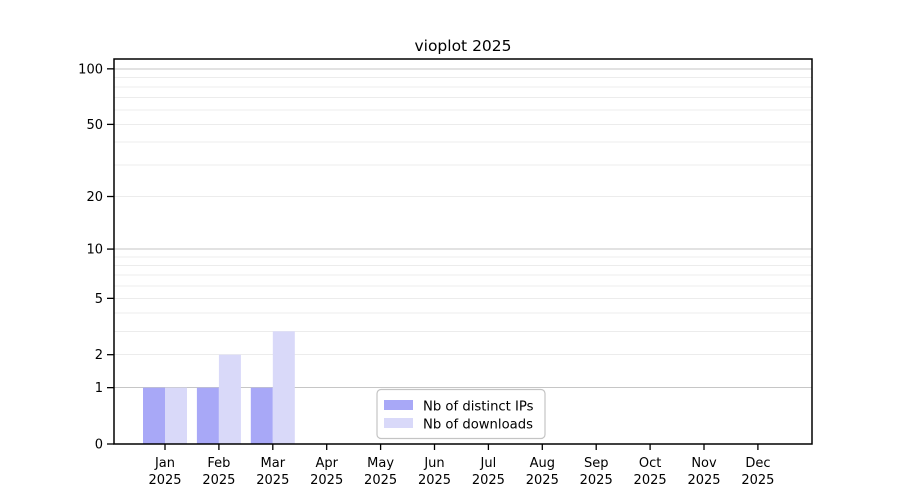  What do you see at coordinates (650, 480) in the screenshot?
I see `x-tick-year-oct: 2025` at bounding box center [650, 480].